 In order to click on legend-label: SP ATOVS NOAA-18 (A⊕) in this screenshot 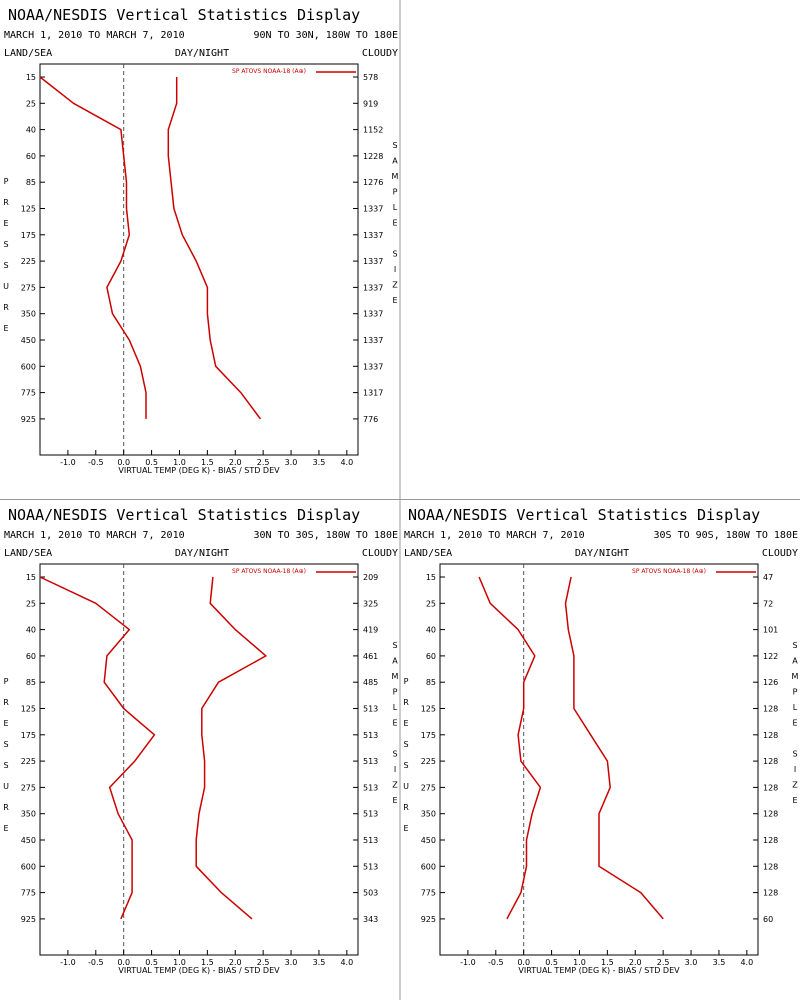, I will do `click(269, 71)`.